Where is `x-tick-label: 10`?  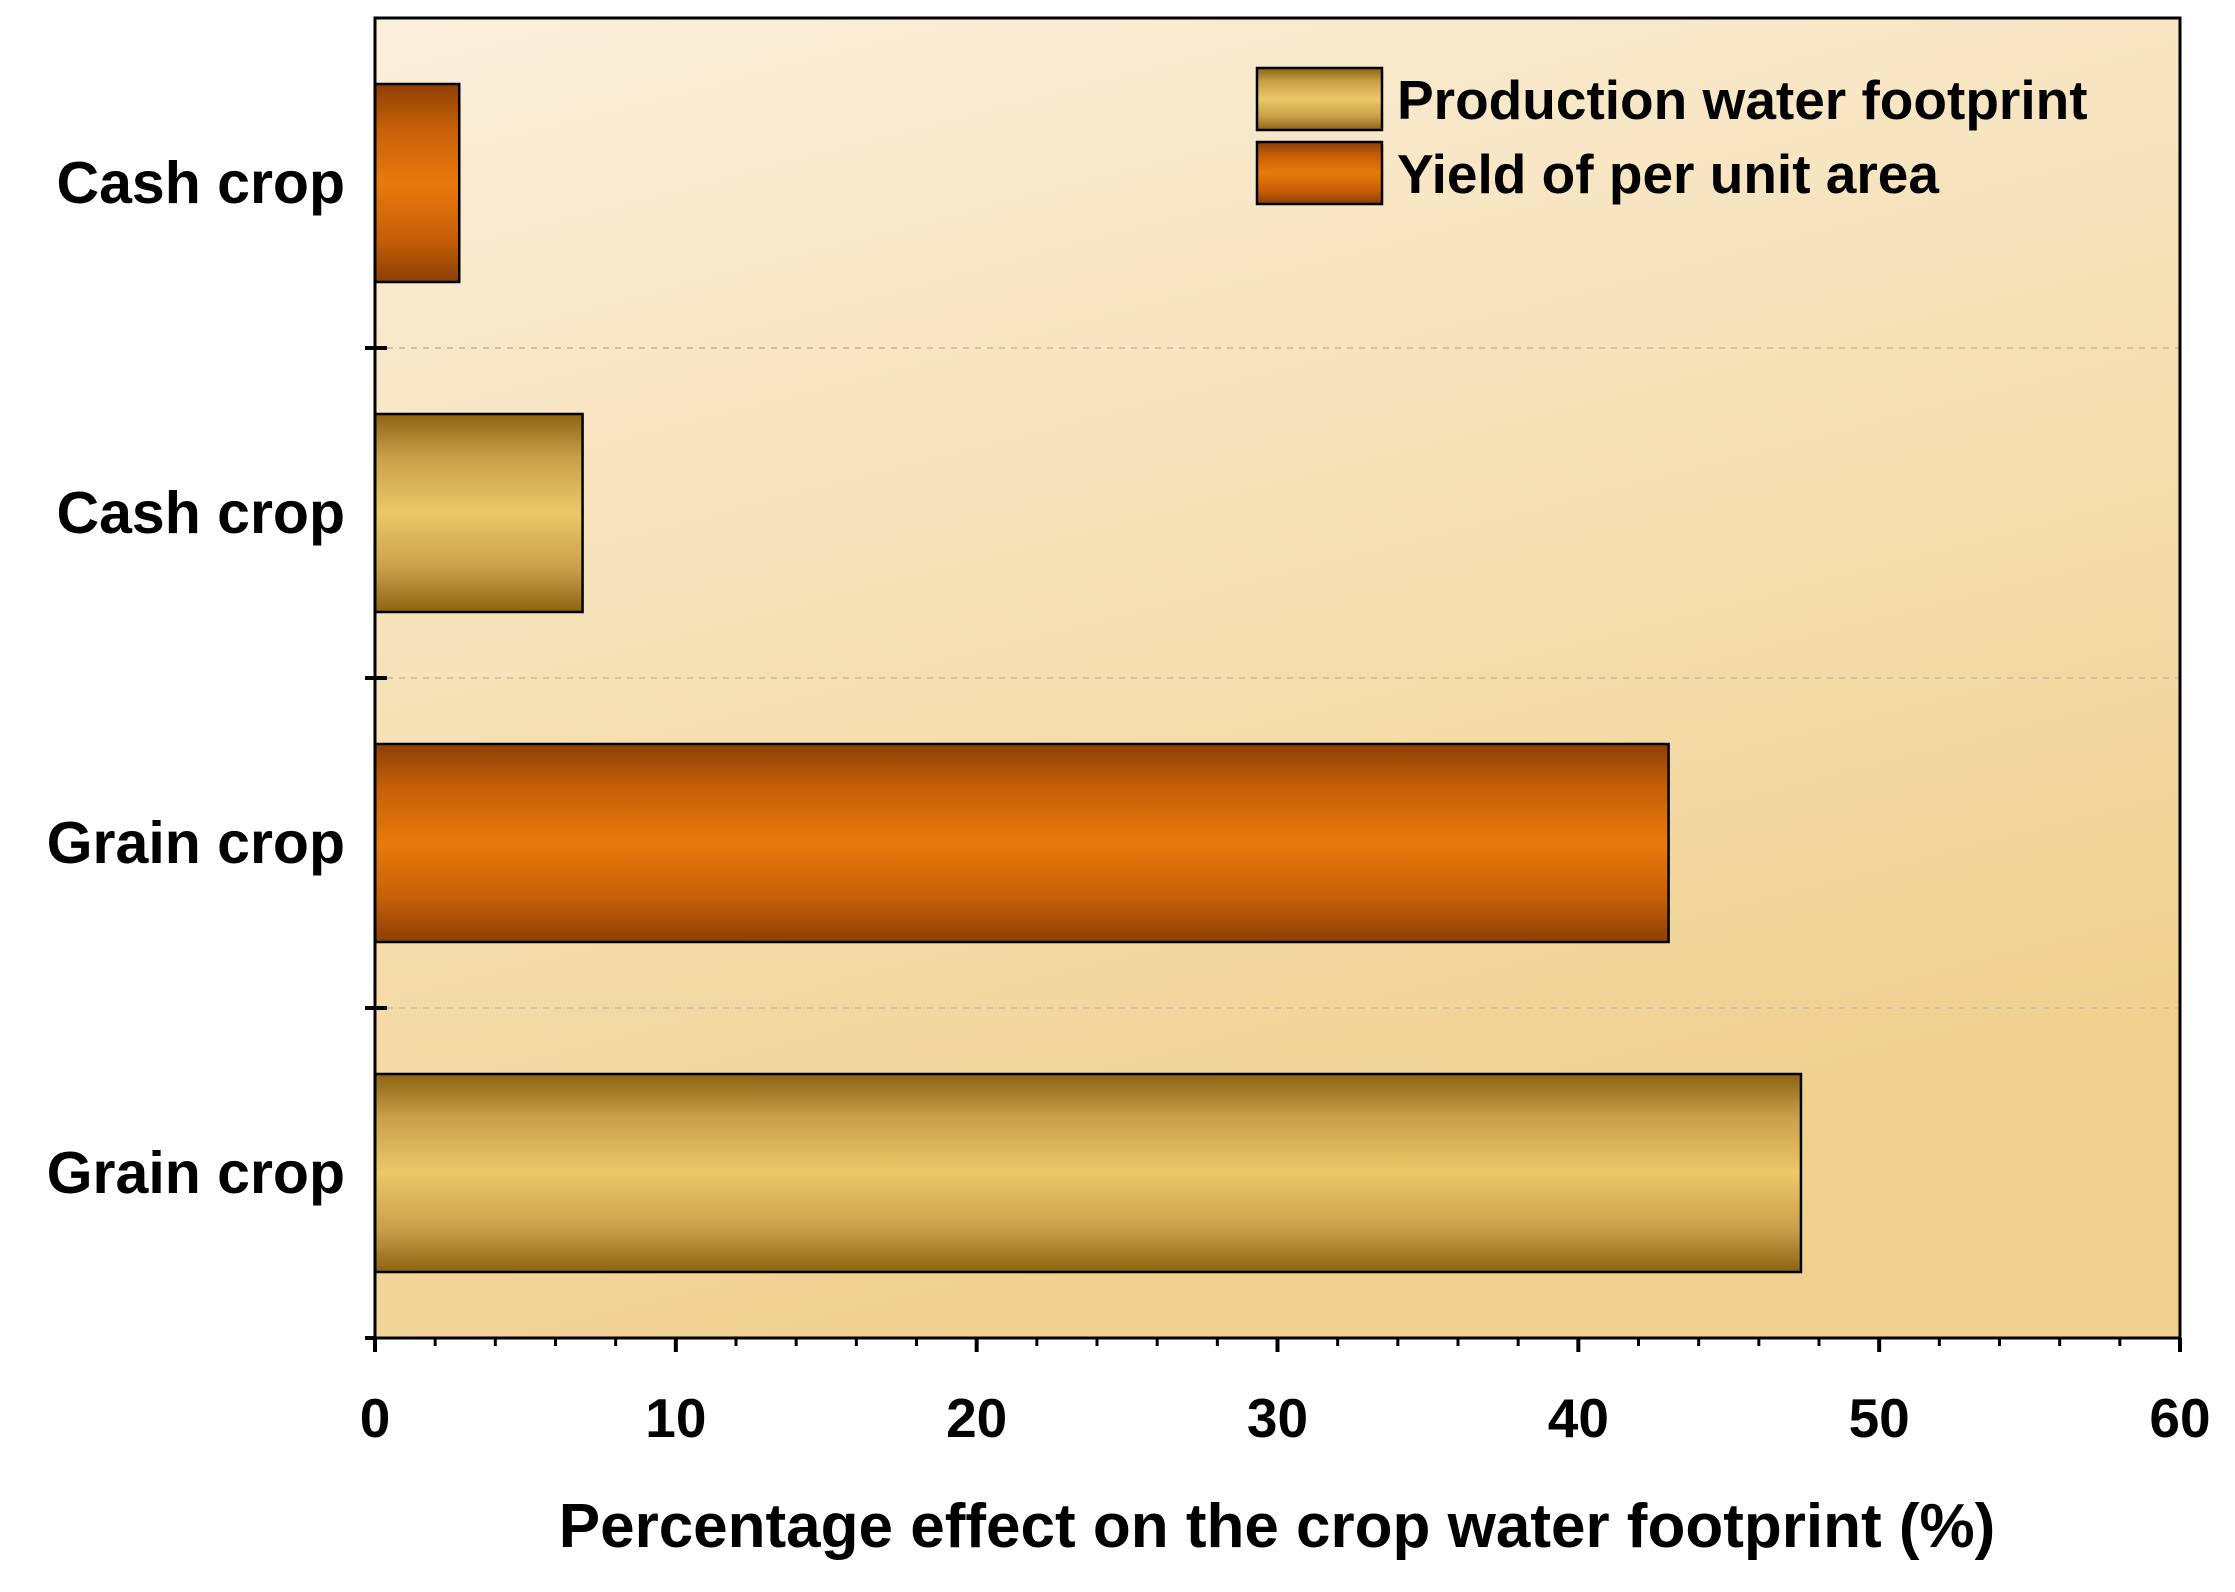
x-tick-label: 10 is located at coordinates (675, 1418).